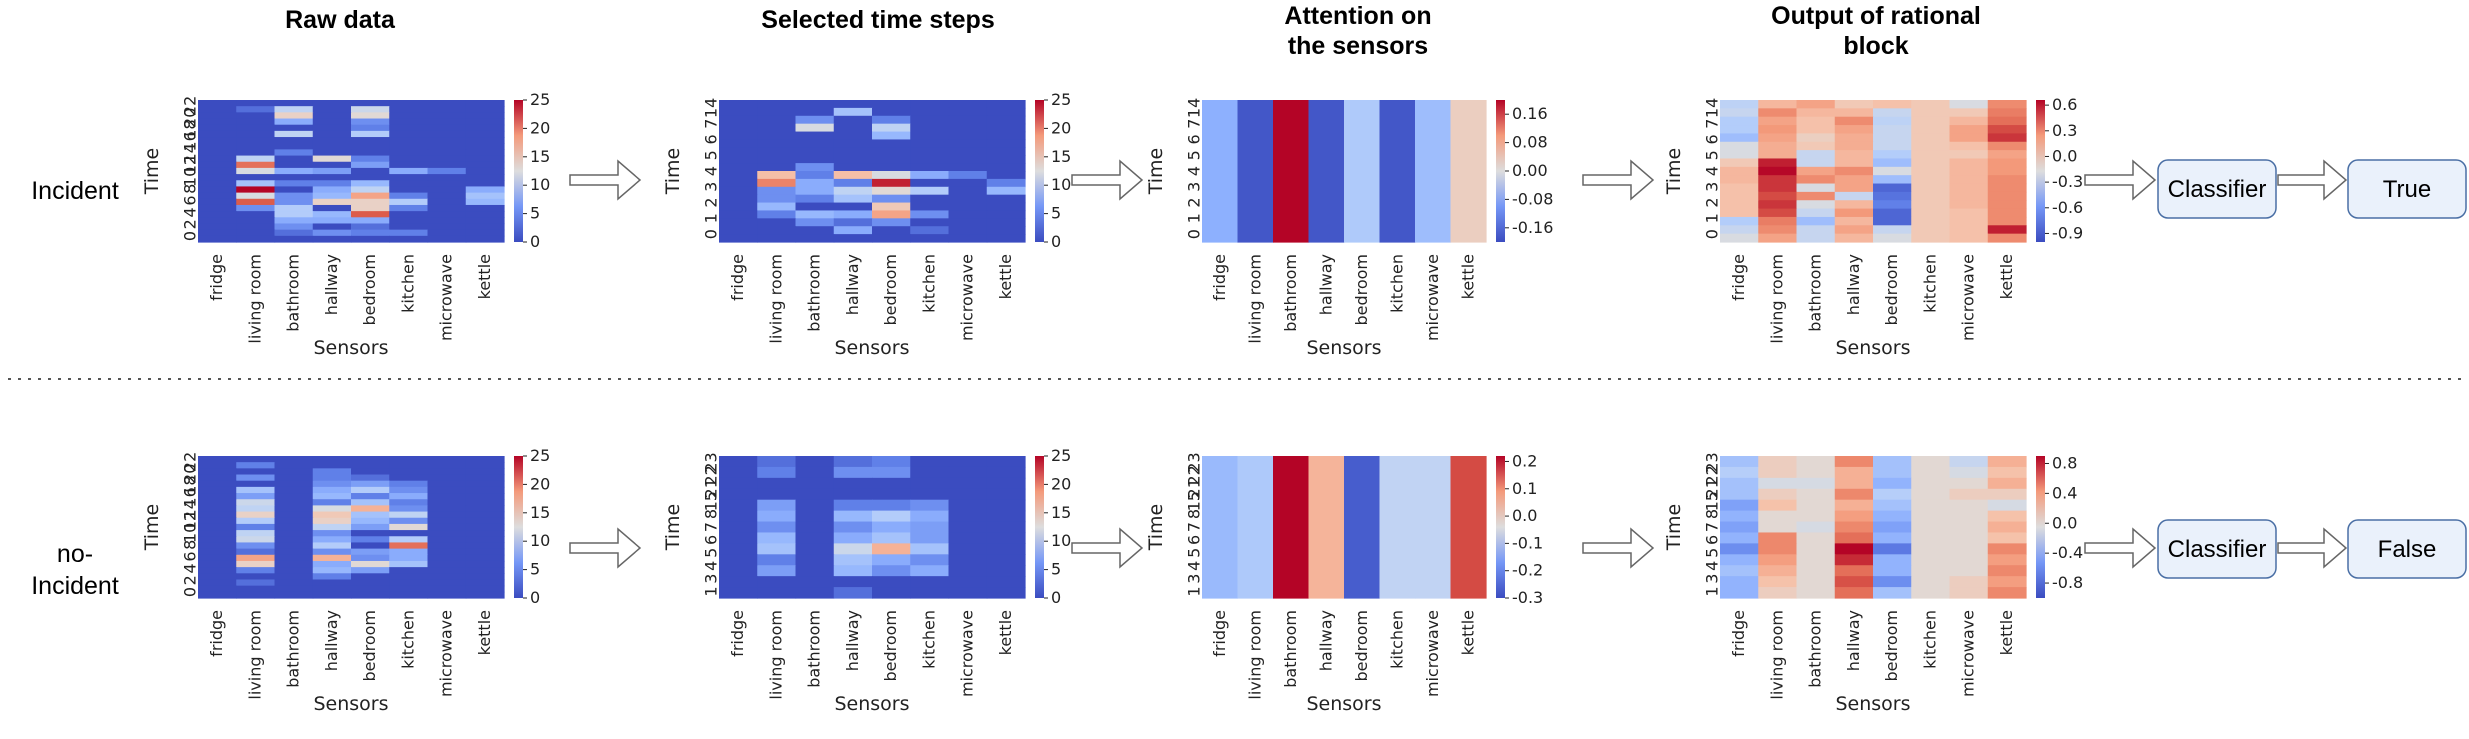  What do you see at coordinates (775, 655) in the screenshot?
I see `x-tick-label: living room` at bounding box center [775, 655].